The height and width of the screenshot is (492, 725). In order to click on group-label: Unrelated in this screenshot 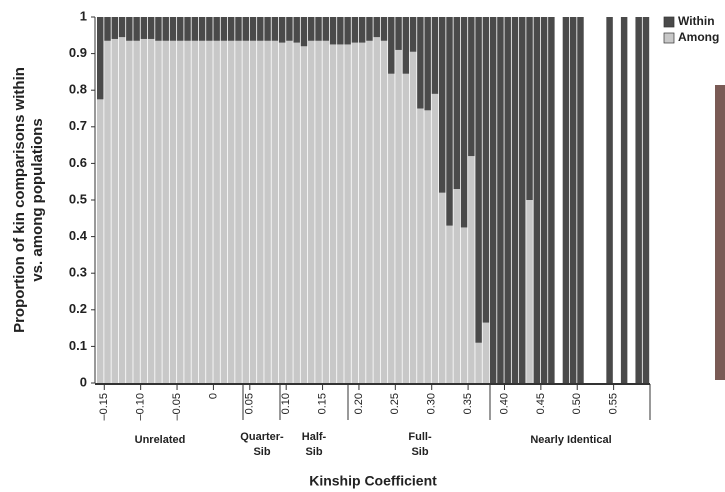, I will do `click(160, 440)`.